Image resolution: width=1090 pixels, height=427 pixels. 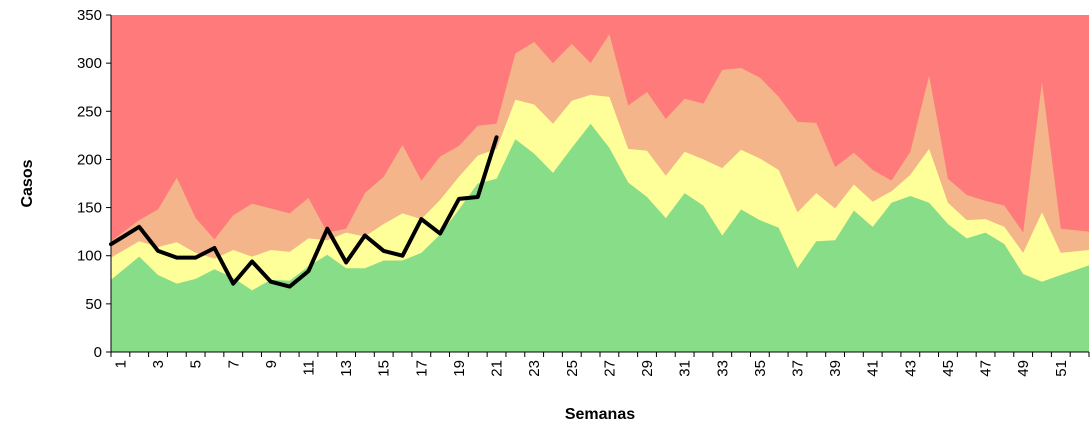 I want to click on x-tick-label: 47, so click(x=986, y=368).